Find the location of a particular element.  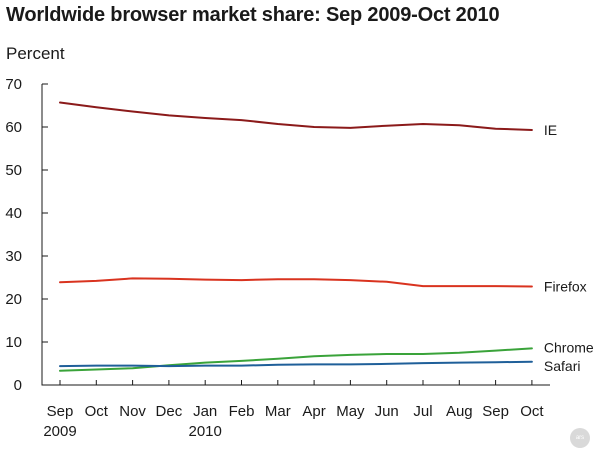

y-tick-label: 70 is located at coordinates (13, 84).